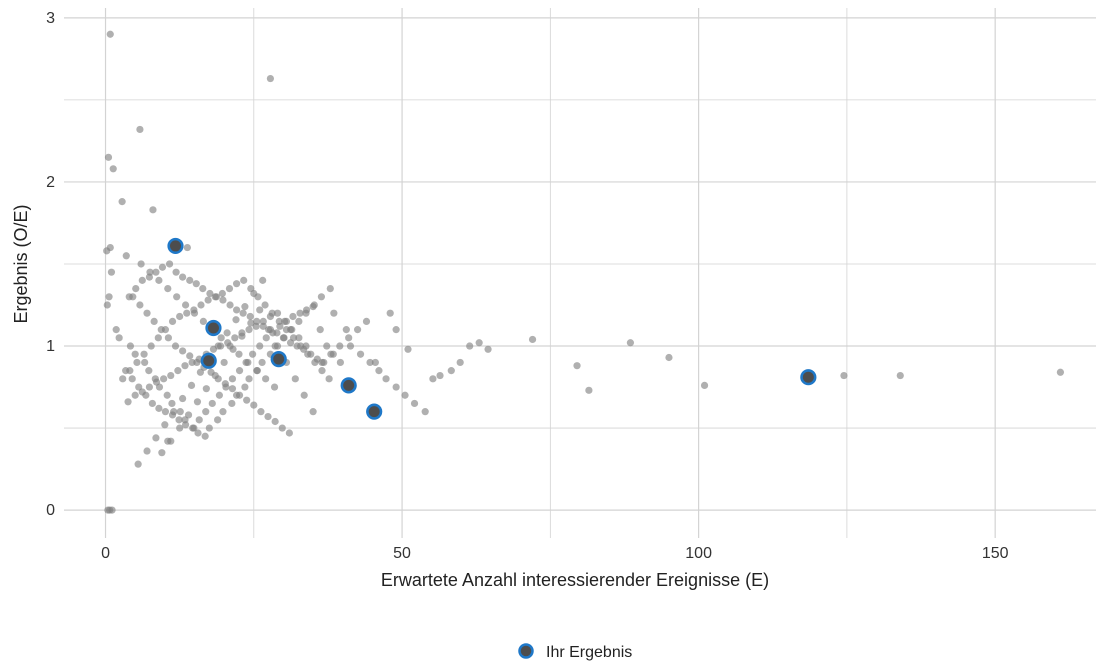  What do you see at coordinates (50, 346) in the screenshot?
I see `y-tick-label: 1` at bounding box center [50, 346].